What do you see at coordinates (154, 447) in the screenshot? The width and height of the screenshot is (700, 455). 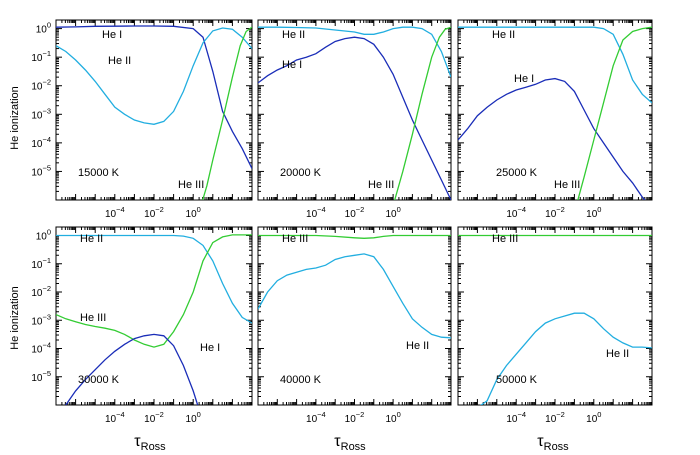 I see `x-axis-label-1-sub: Ross` at bounding box center [154, 447].